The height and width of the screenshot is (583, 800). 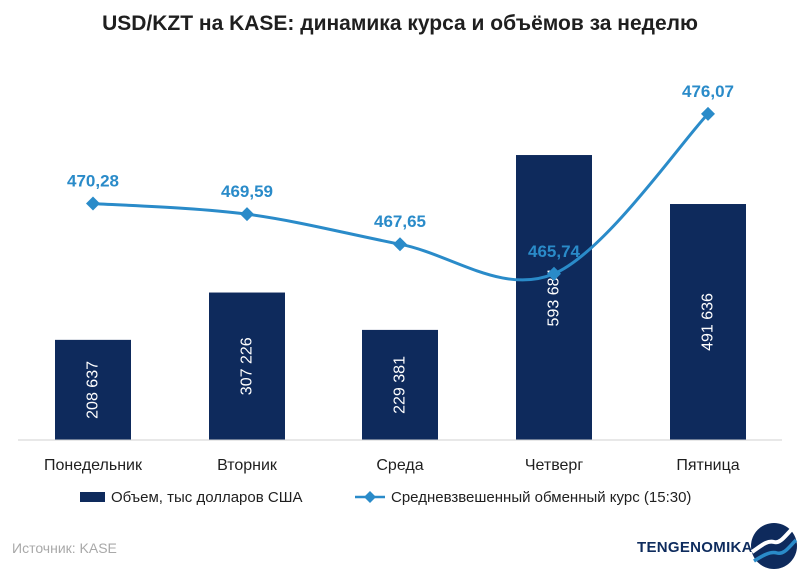 What do you see at coordinates (93, 180) in the screenshot?
I see `rate-value-label-1: 470,28` at bounding box center [93, 180].